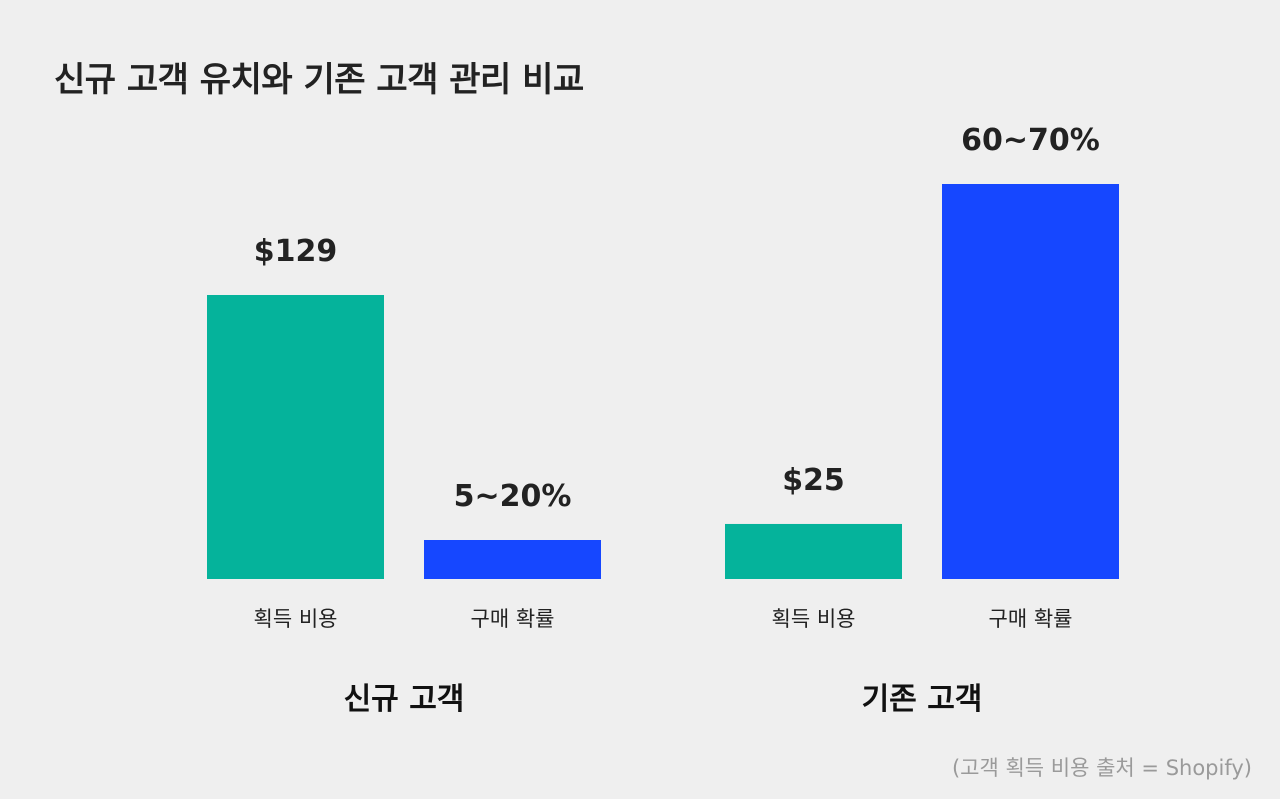 This screenshot has width=1280, height=799. I want to click on data-label: 60~70%, so click(1030, 140).